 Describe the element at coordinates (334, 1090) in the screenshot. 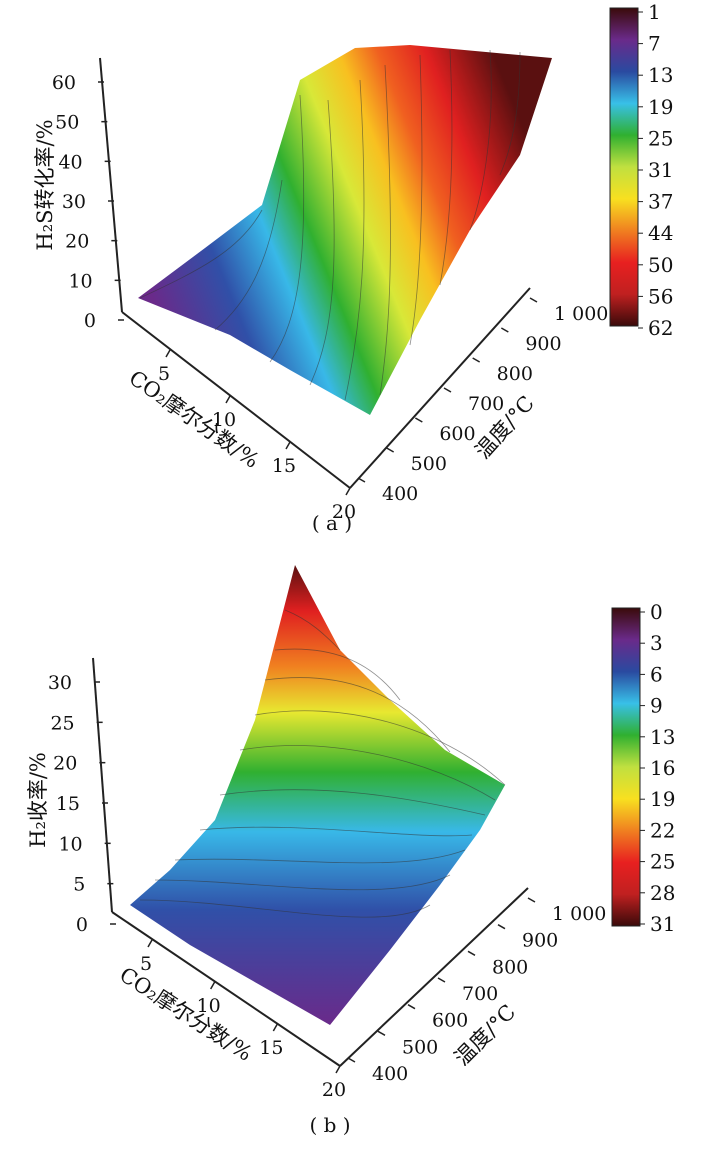

I see `x-b-tick-label: 20` at that location.